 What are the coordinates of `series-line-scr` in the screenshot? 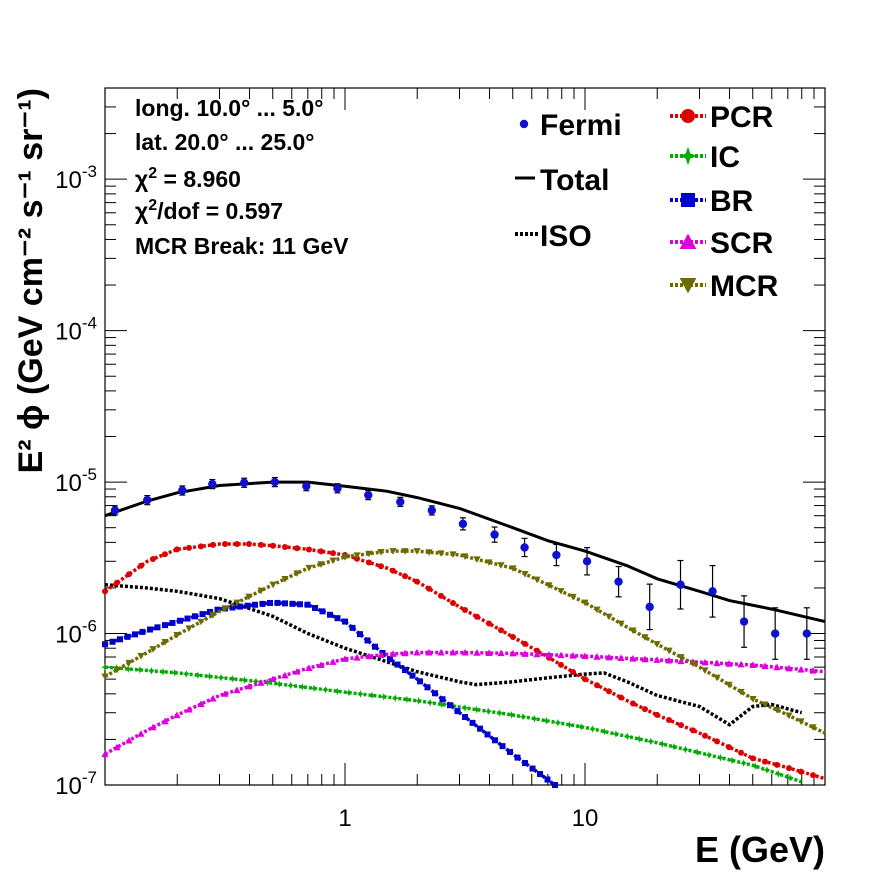 It's located at (465, 703).